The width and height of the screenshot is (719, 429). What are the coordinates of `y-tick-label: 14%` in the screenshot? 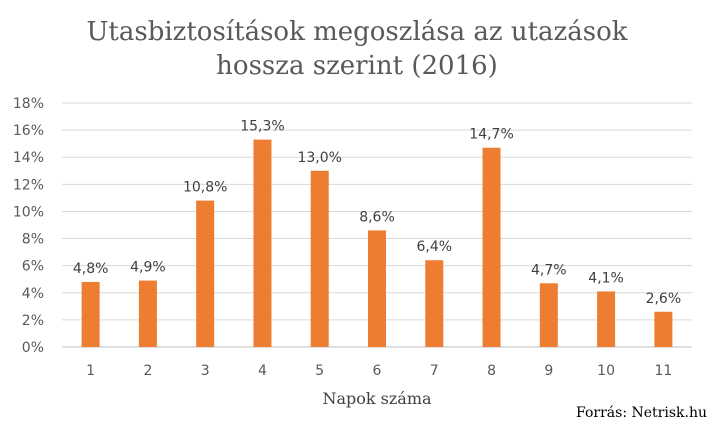 It's located at (28, 158).